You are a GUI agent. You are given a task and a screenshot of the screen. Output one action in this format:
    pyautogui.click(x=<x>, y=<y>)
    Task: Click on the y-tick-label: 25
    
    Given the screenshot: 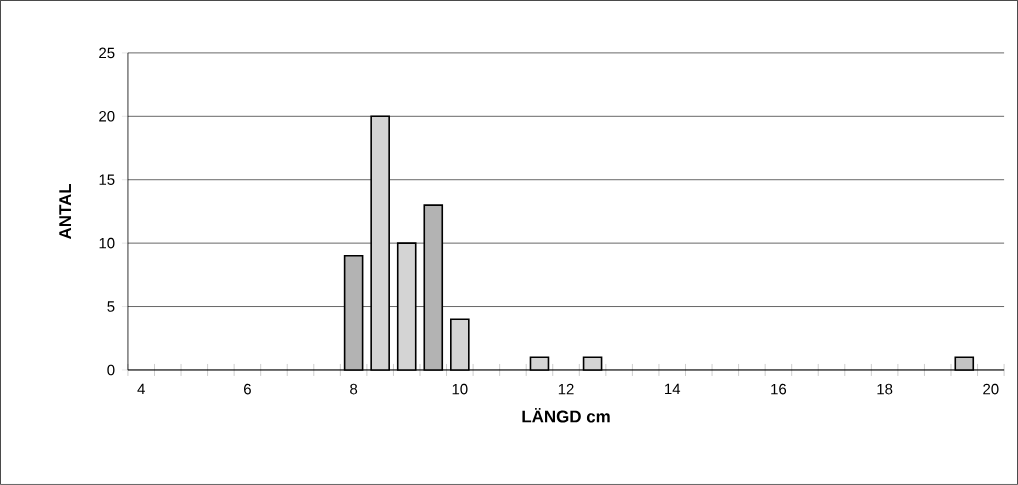 What is the action you would take?
    pyautogui.click(x=107, y=53)
    